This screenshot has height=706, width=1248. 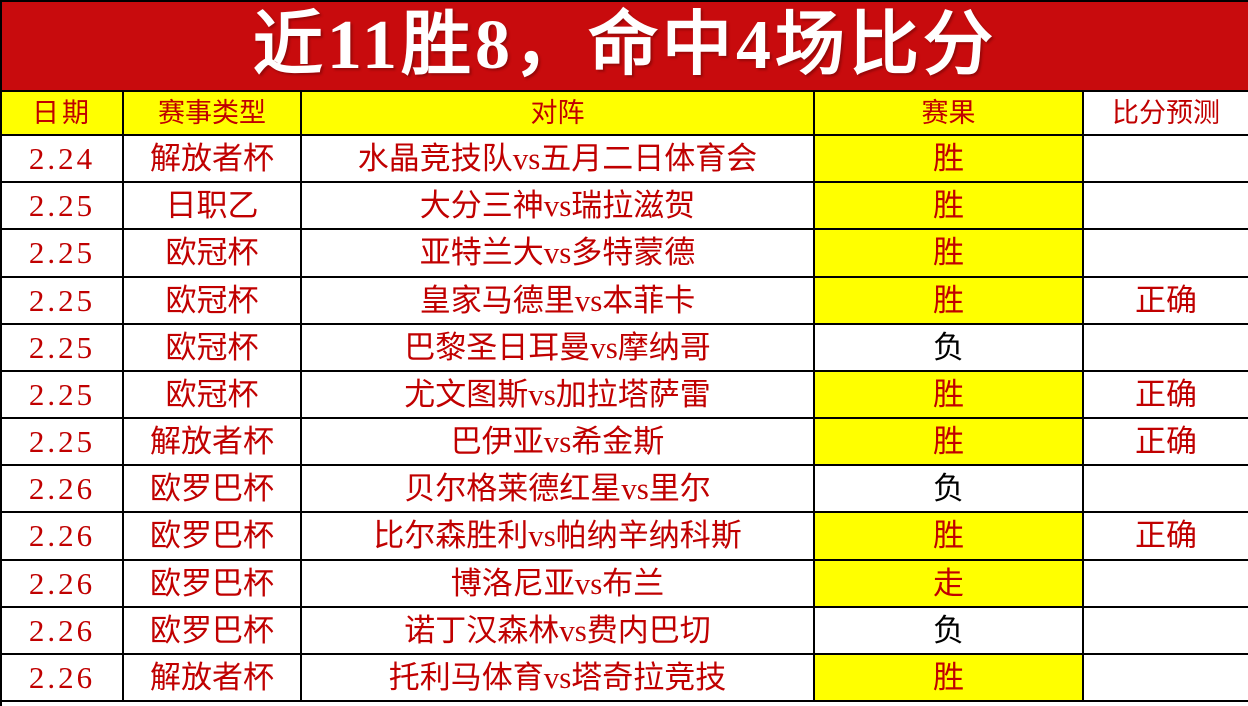 I want to click on column-header-league: 赛事类型, so click(x=213, y=113).